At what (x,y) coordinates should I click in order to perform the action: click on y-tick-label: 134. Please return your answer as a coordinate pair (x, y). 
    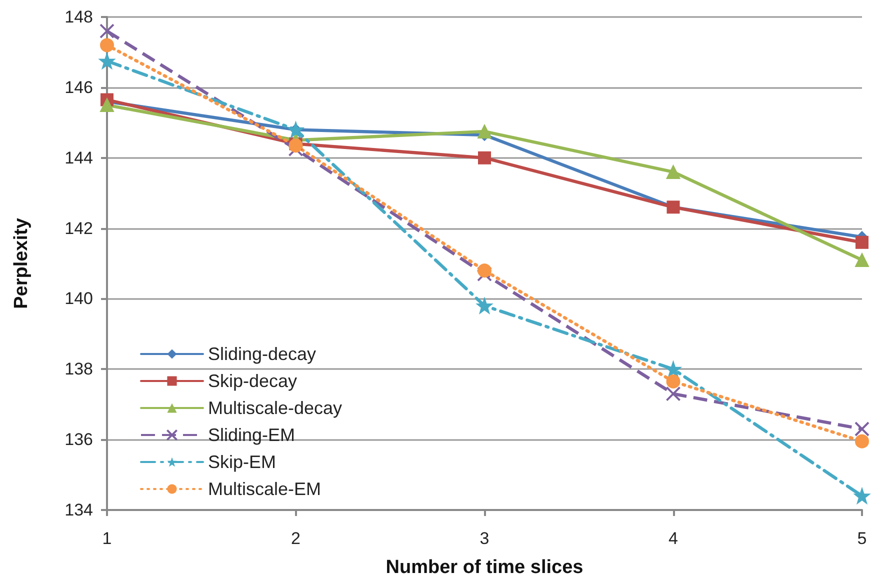
    Looking at the image, I should click on (78, 510).